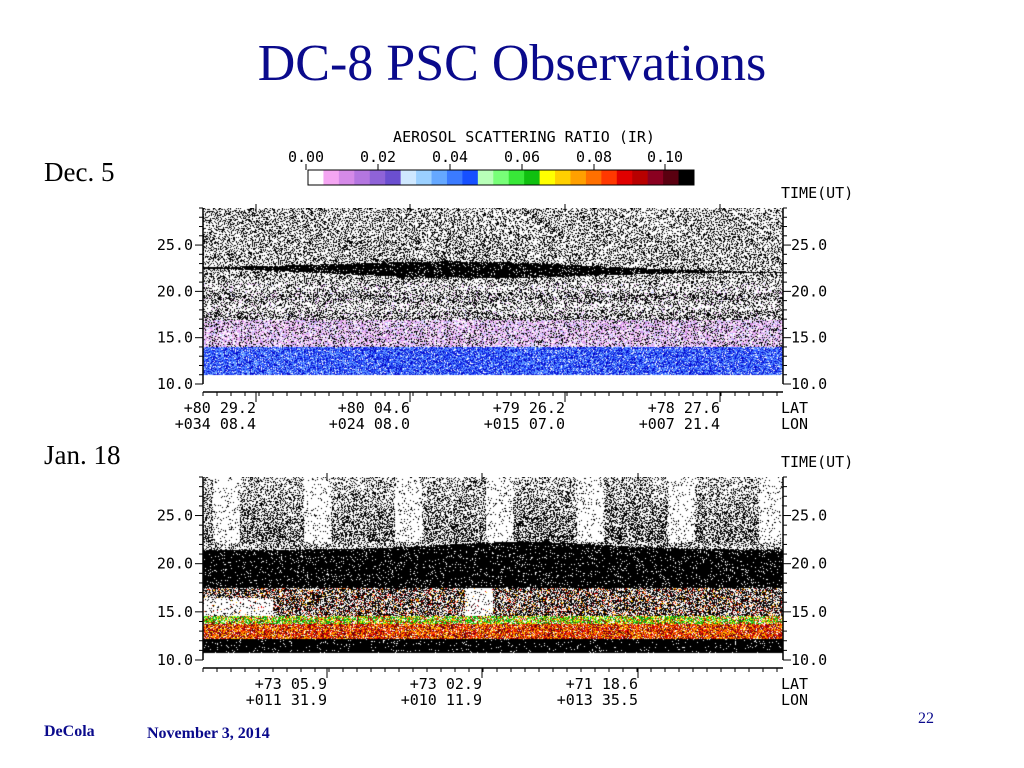  Describe the element at coordinates (215, 424) in the screenshot. I see `lon-label: +034 08.4` at that location.